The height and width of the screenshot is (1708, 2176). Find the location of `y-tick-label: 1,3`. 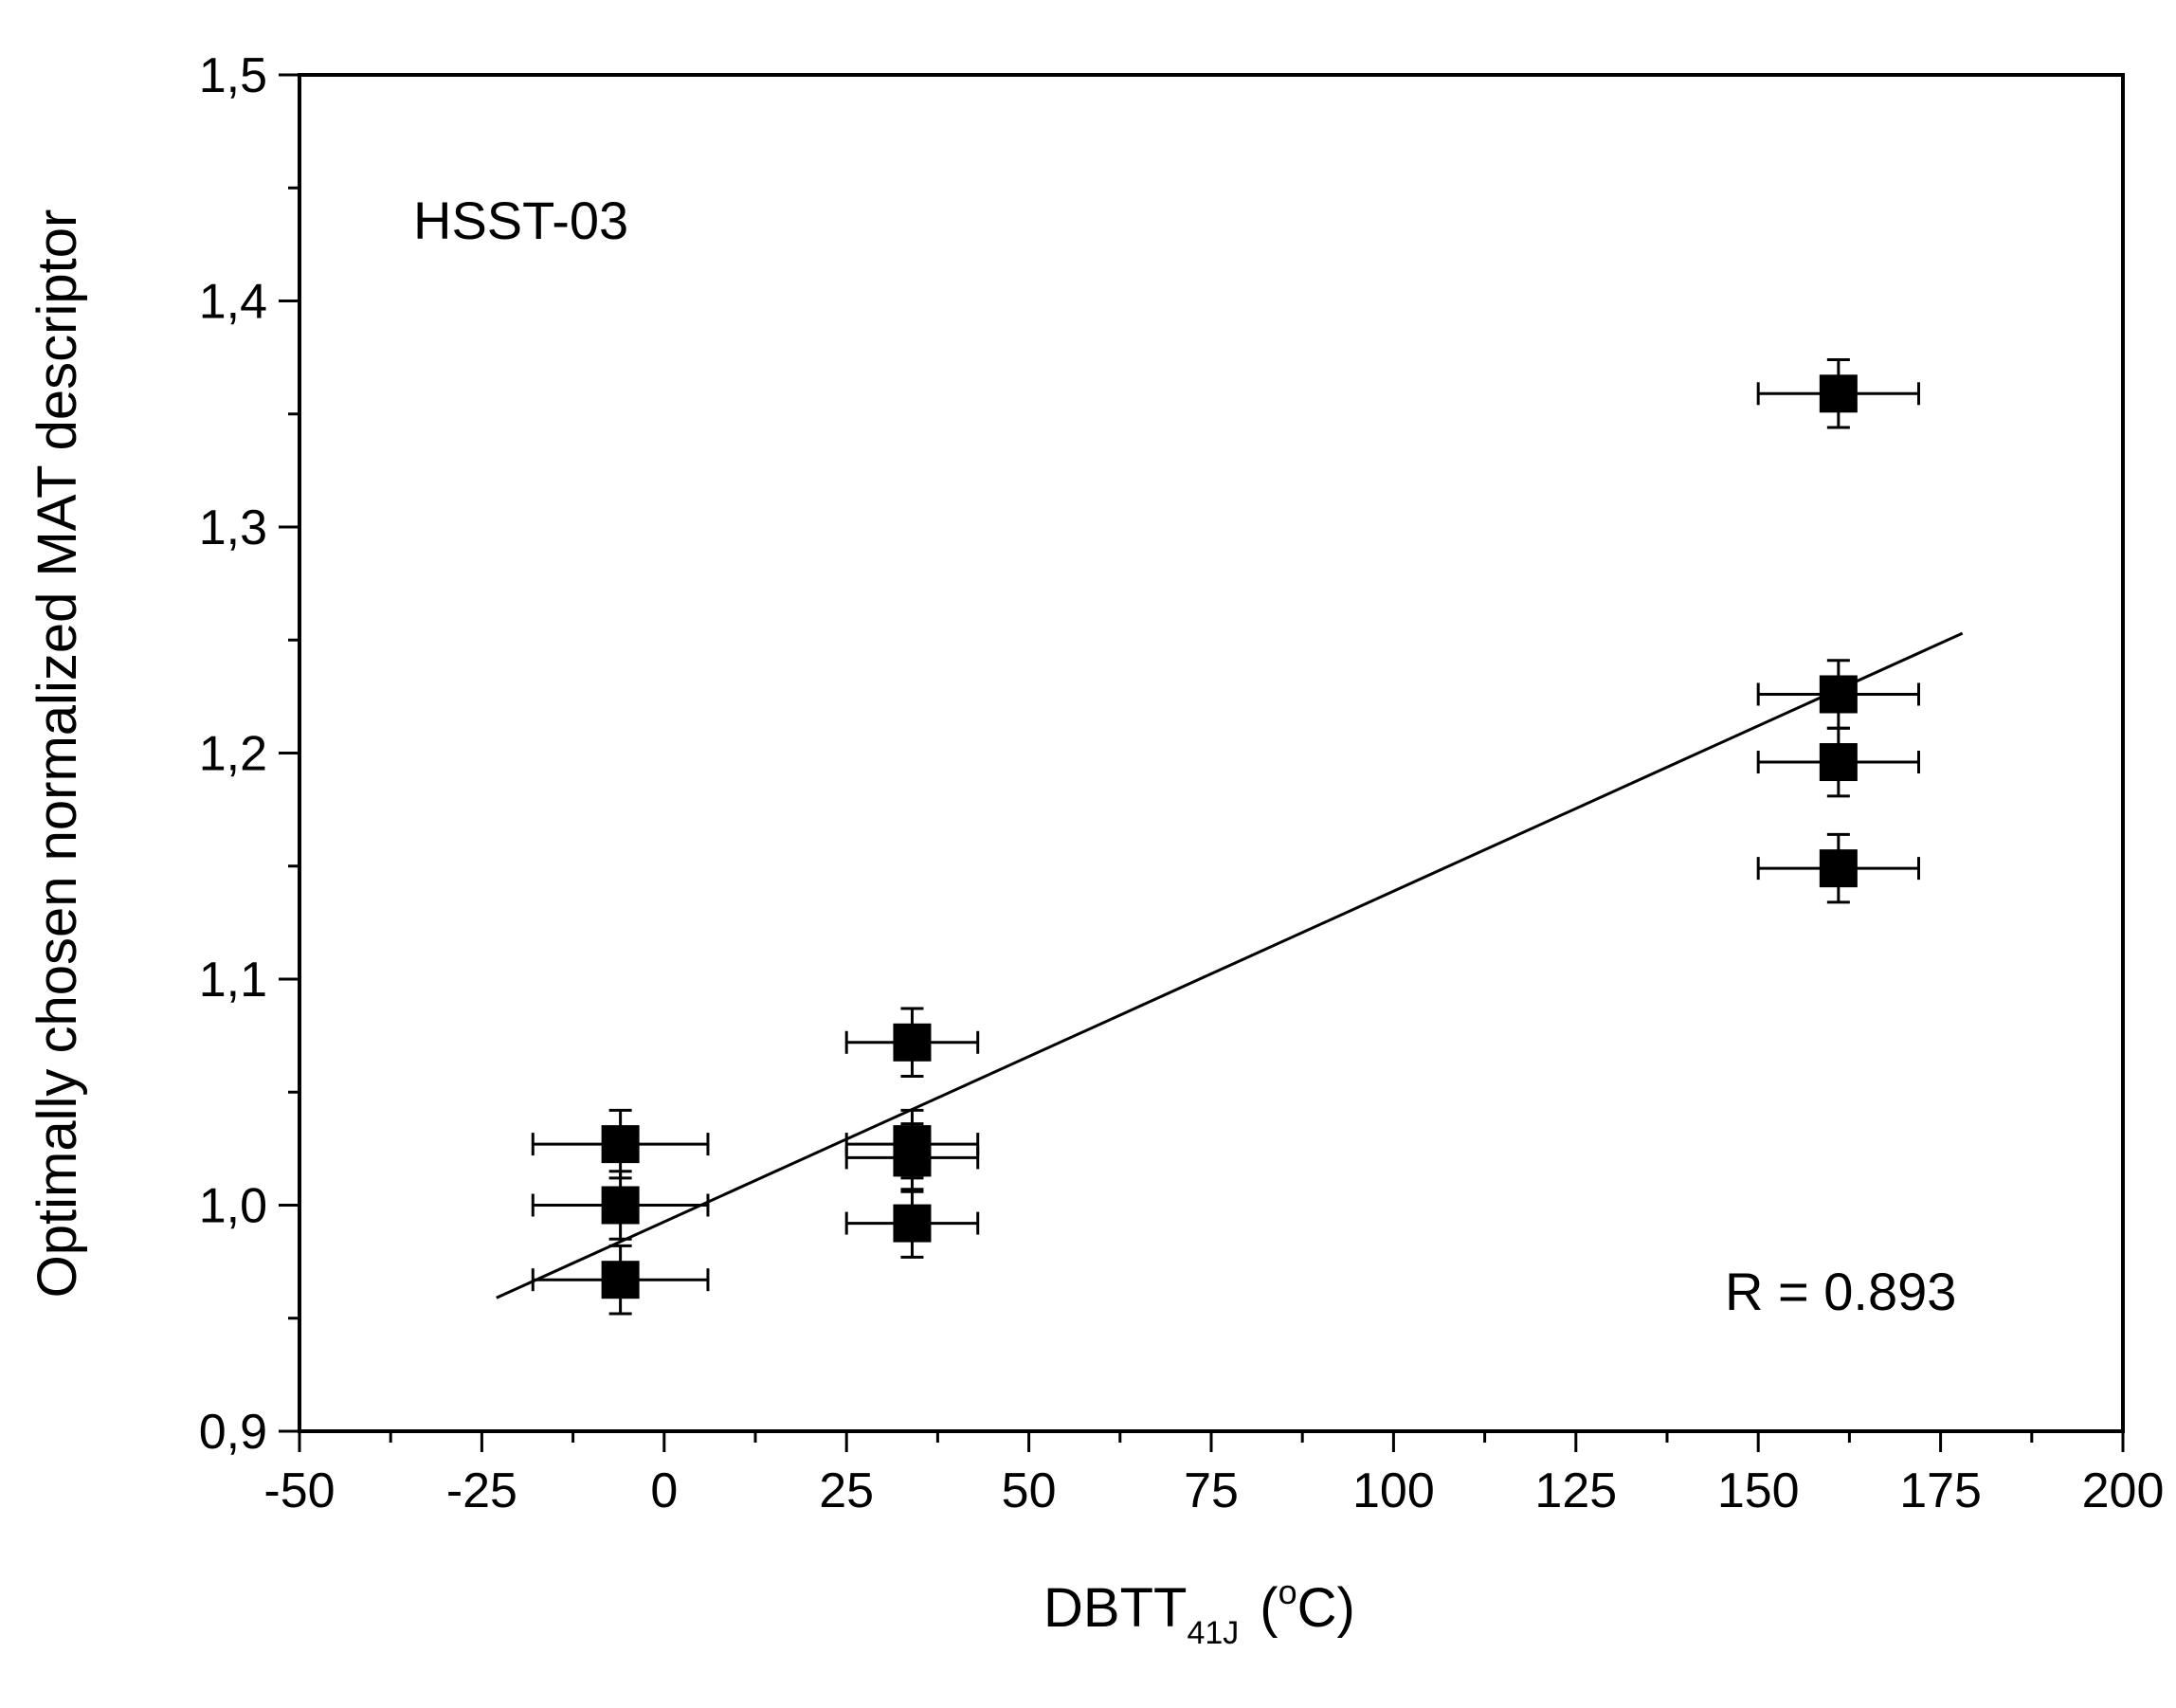

y-tick-label: 1,3 is located at coordinates (233, 527).